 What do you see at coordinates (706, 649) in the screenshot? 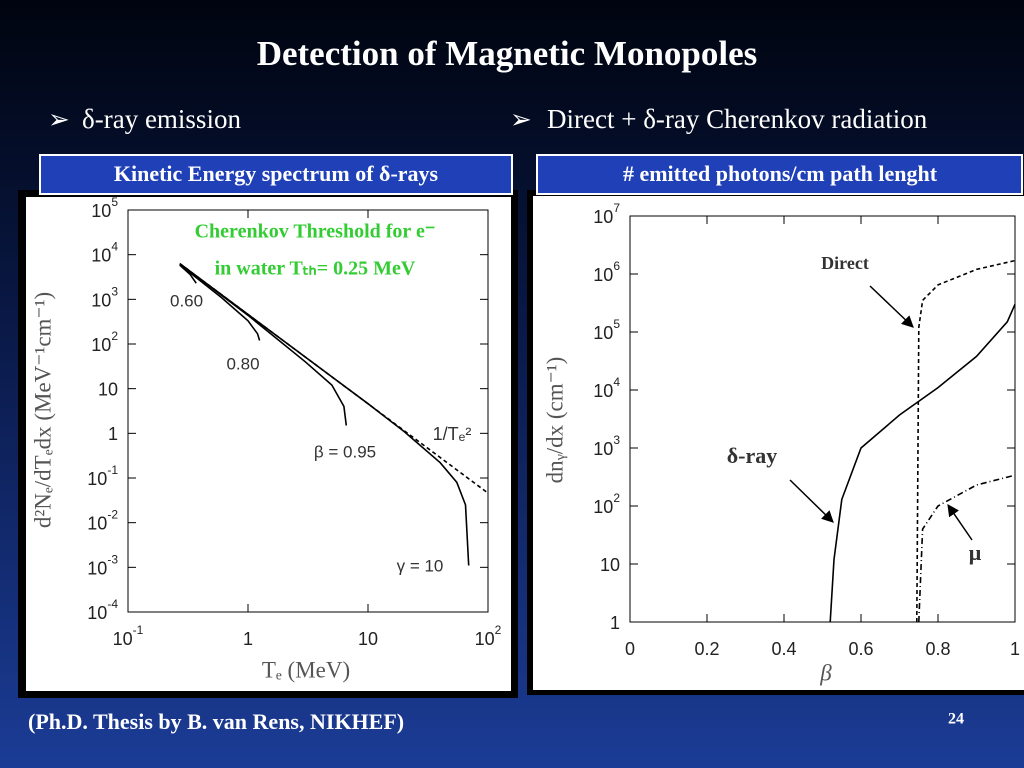
I see `x-tick-label: 0.2` at bounding box center [706, 649].